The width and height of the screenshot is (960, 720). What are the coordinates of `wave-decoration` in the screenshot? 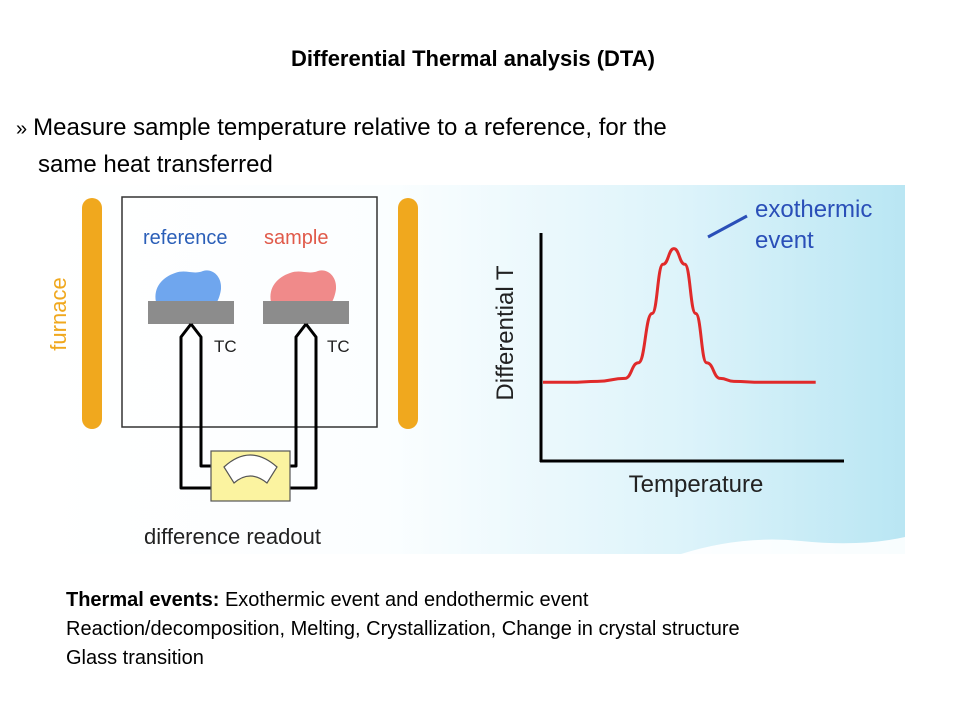 It's located at (793, 545).